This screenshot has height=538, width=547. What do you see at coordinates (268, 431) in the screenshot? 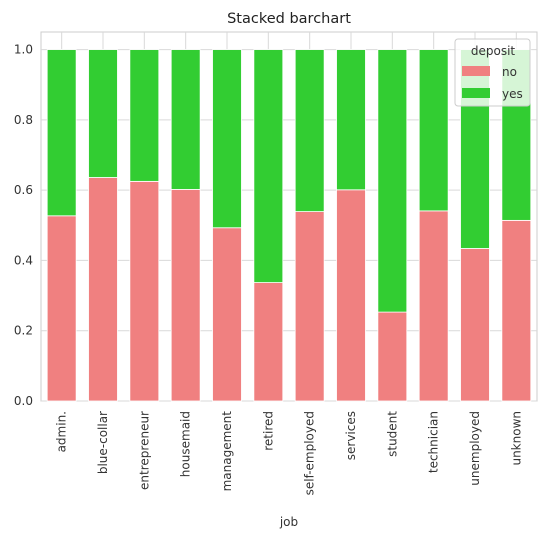
I see `x-tick-label: retired` at bounding box center [268, 431].